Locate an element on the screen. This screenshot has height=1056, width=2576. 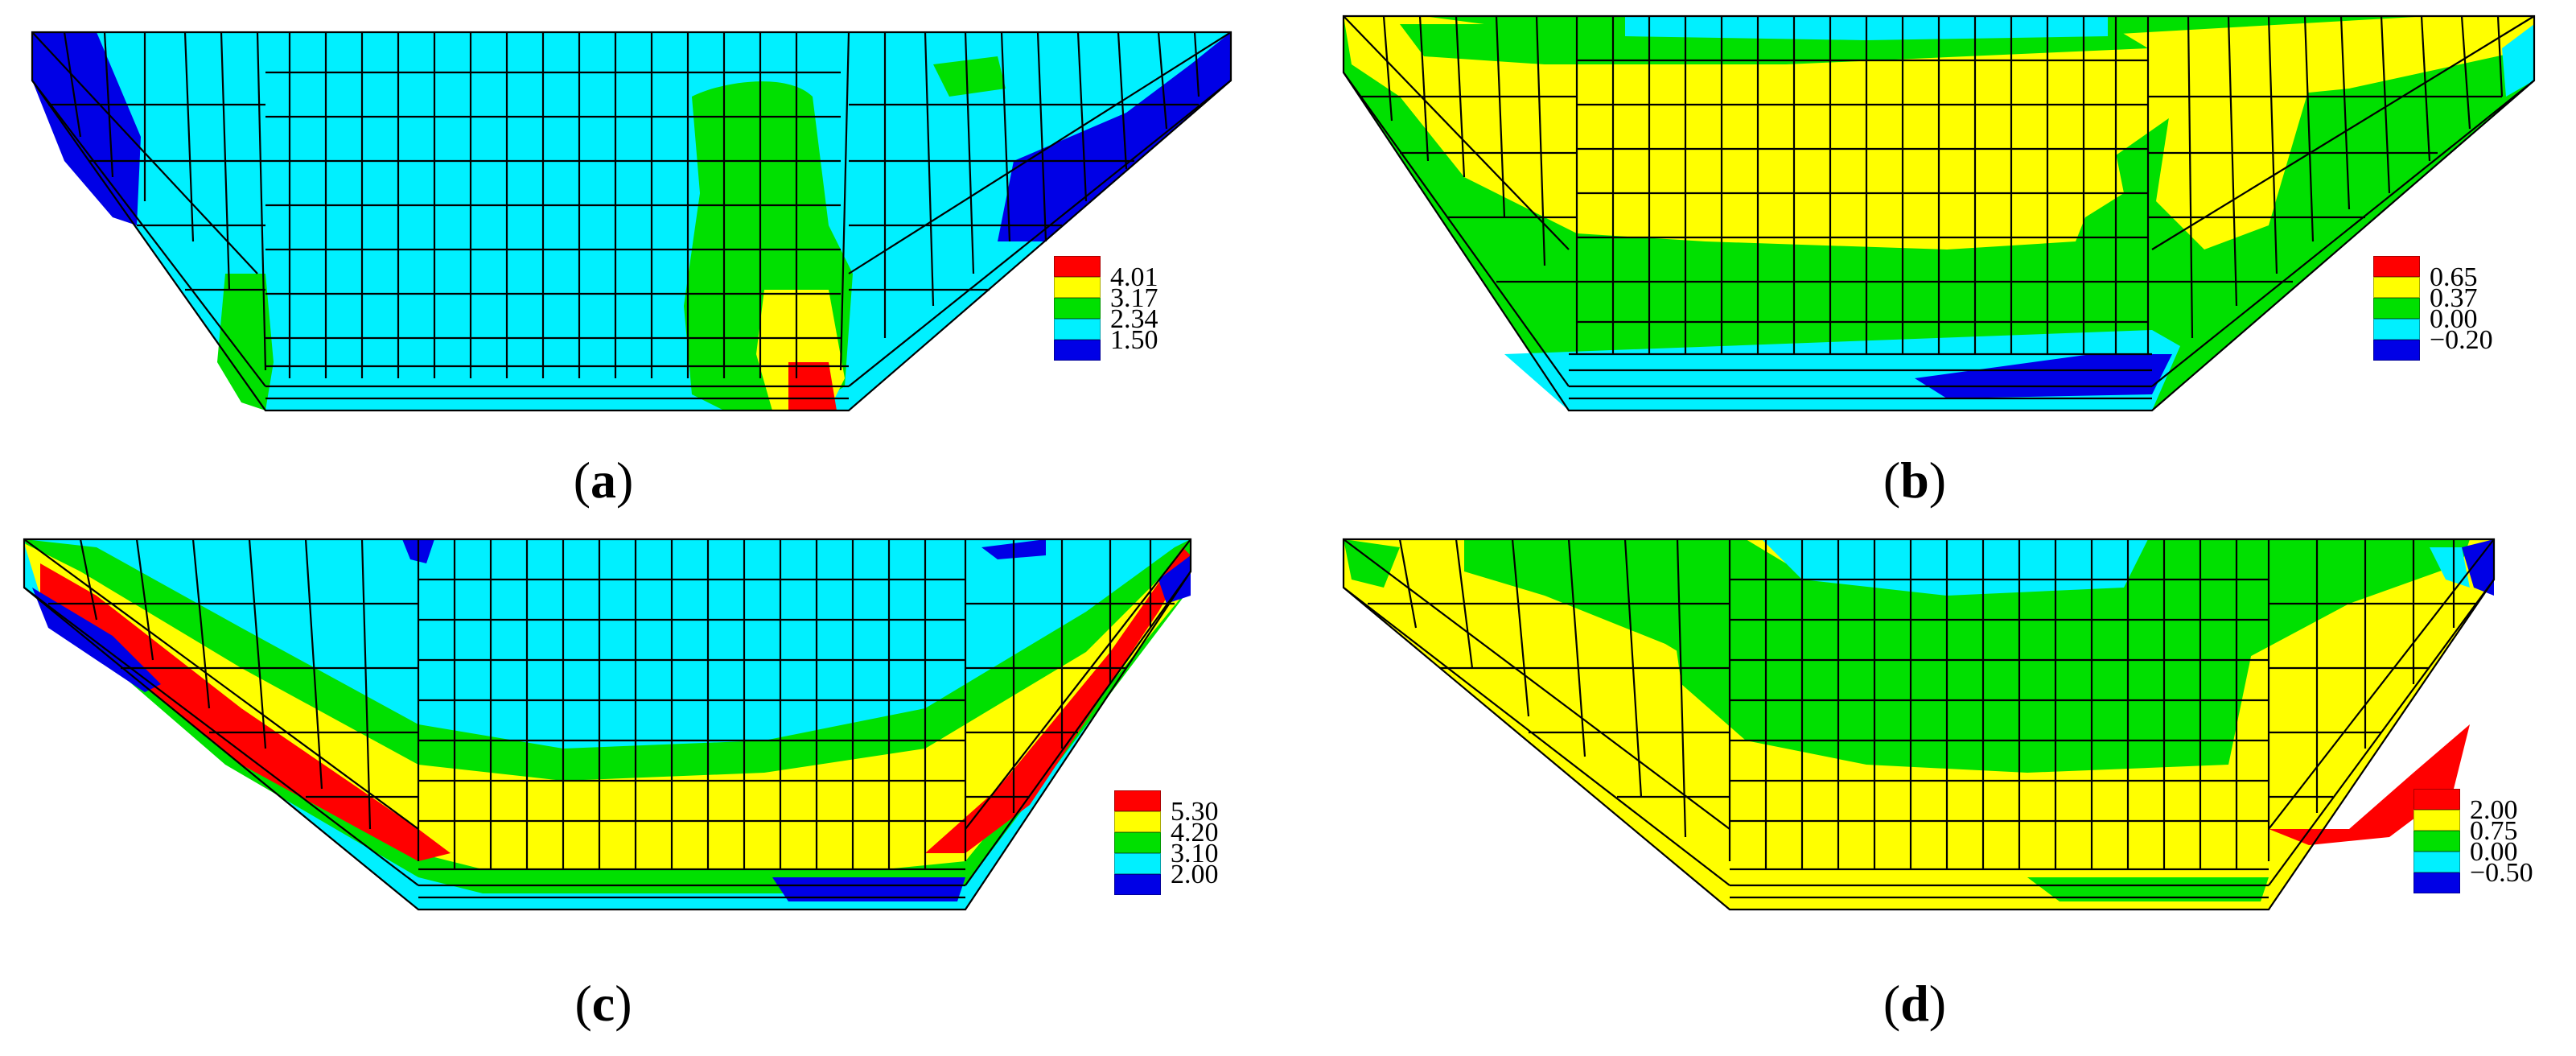
region-yellow-b2 is located at coordinates (1842, 161).